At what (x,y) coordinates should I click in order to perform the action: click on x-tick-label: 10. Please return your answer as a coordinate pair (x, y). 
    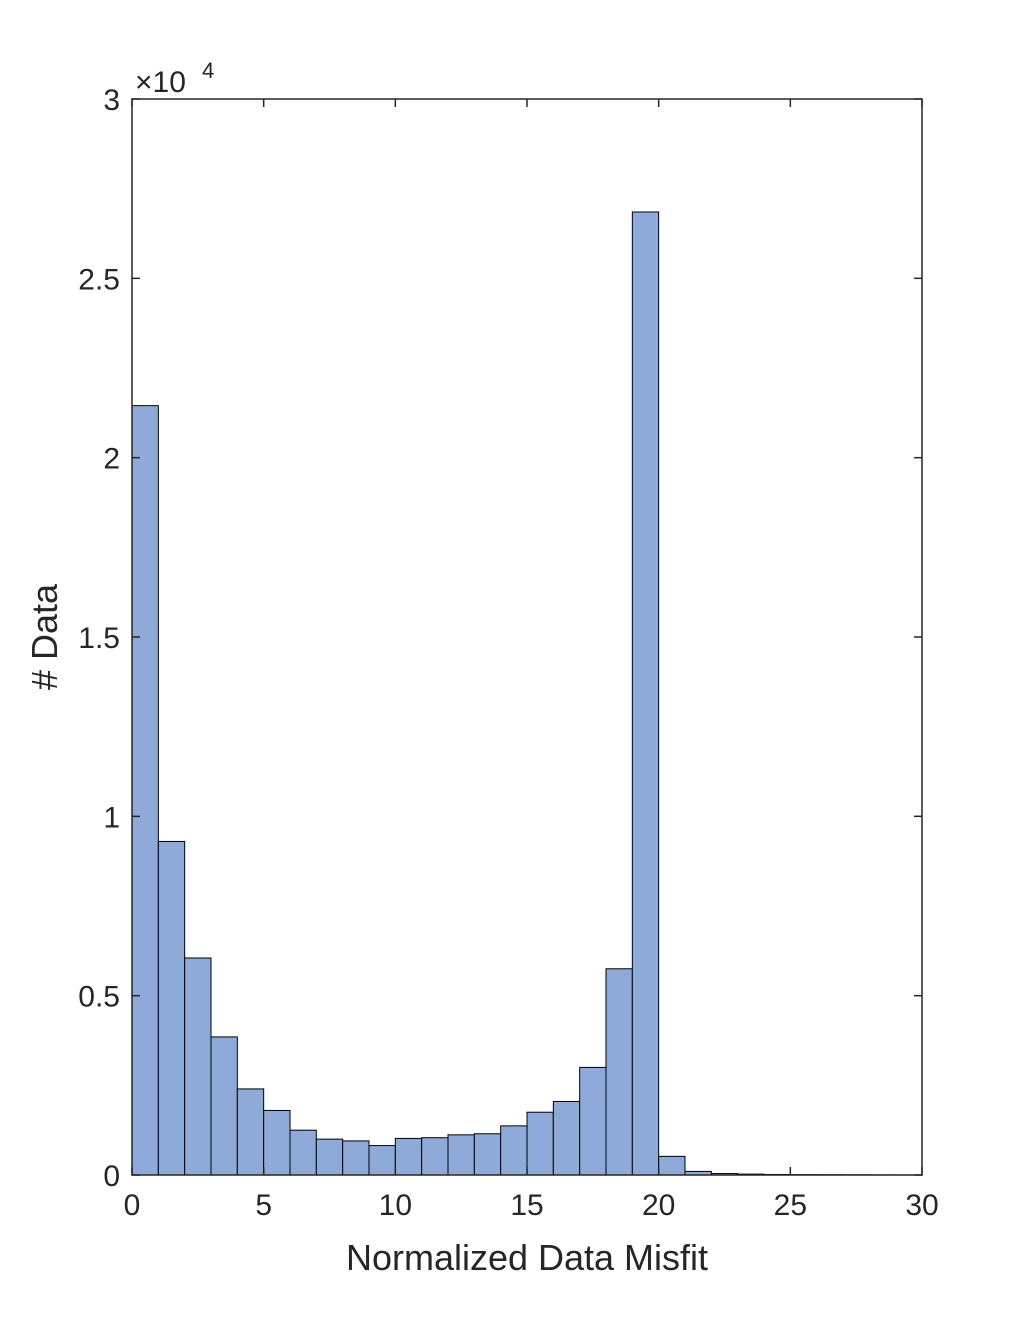
    Looking at the image, I should click on (395, 1205).